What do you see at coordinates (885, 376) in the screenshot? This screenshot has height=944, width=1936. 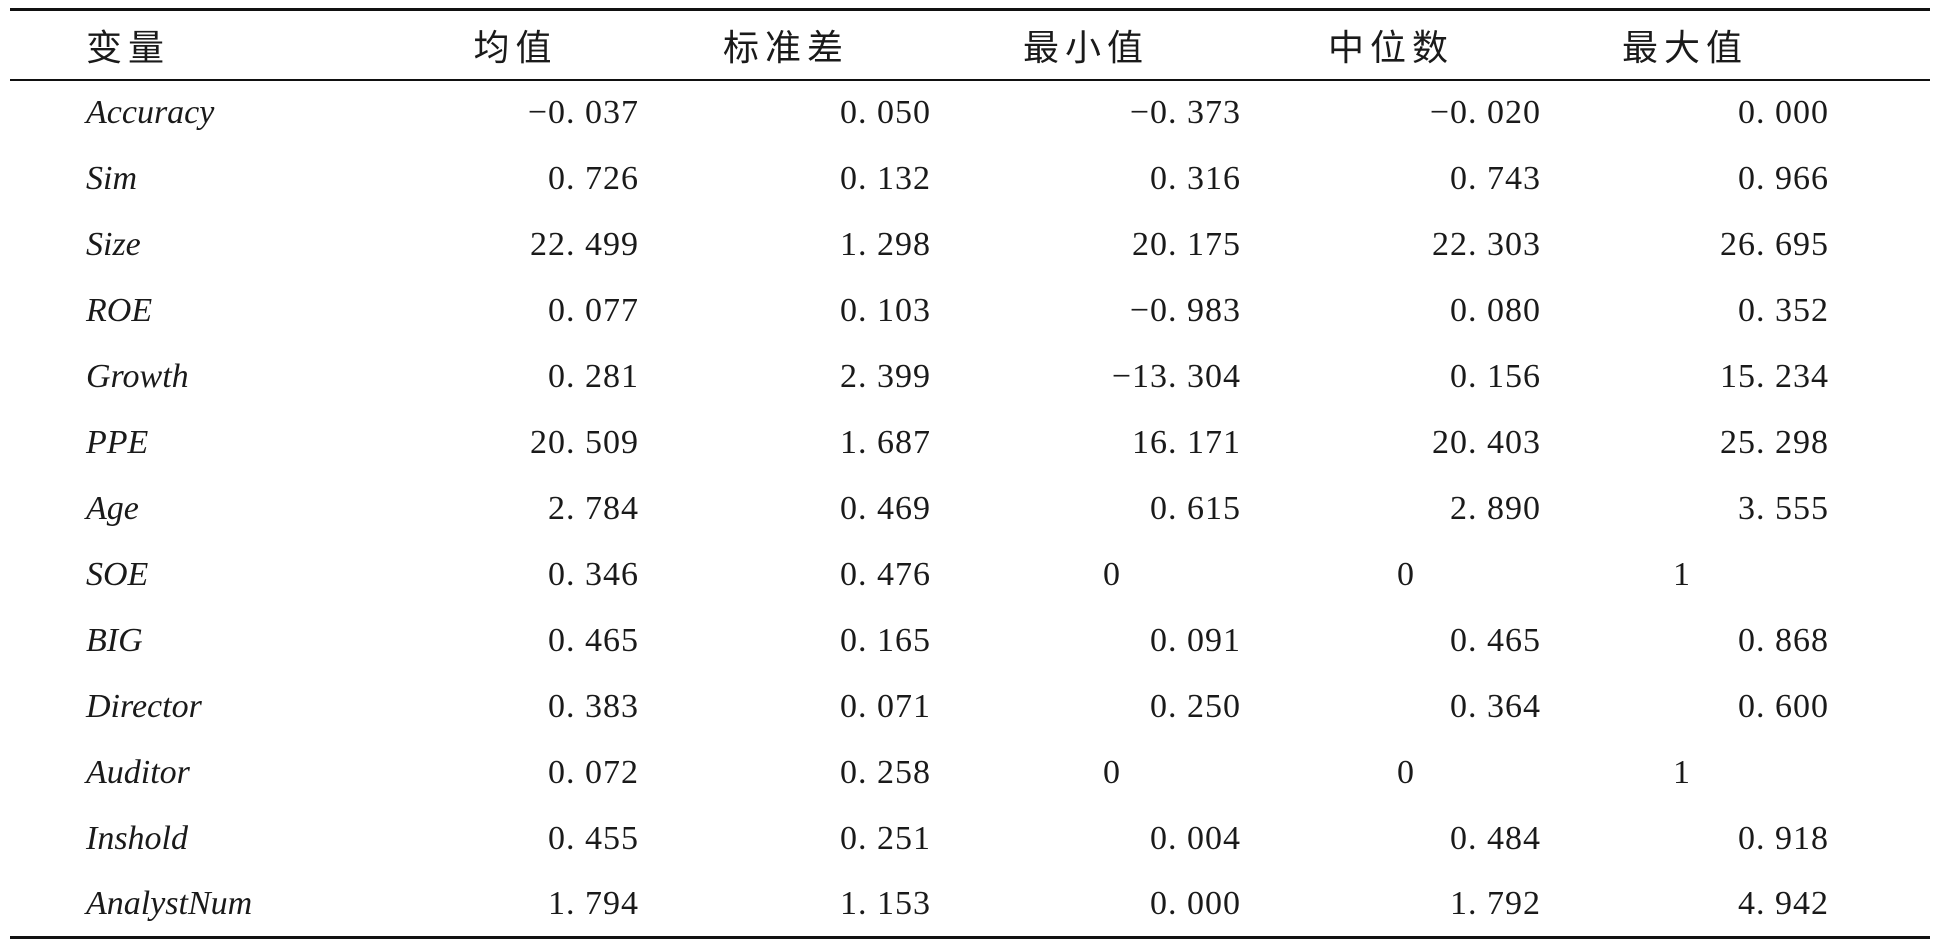 I see `cell-std-dev: 2. 399` at bounding box center [885, 376].